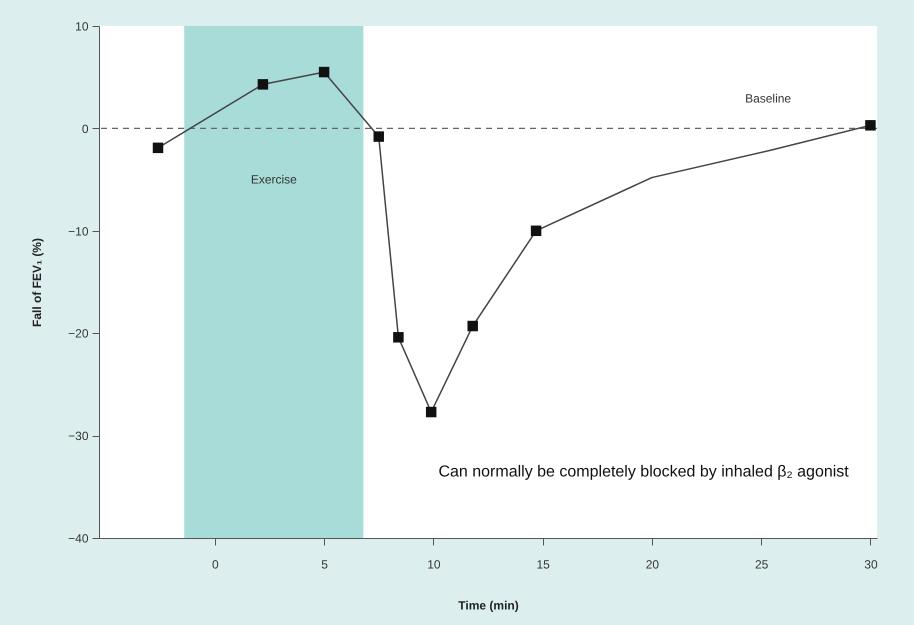  Describe the element at coordinates (543, 565) in the screenshot. I see `x-tick-label: 15` at that location.